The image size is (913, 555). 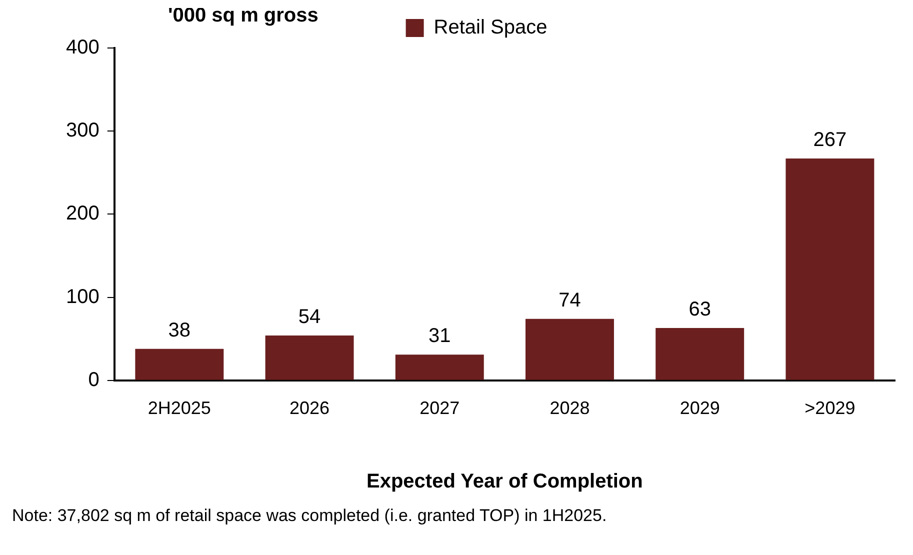 What do you see at coordinates (569, 300) in the screenshot?
I see `data-label: 74` at bounding box center [569, 300].